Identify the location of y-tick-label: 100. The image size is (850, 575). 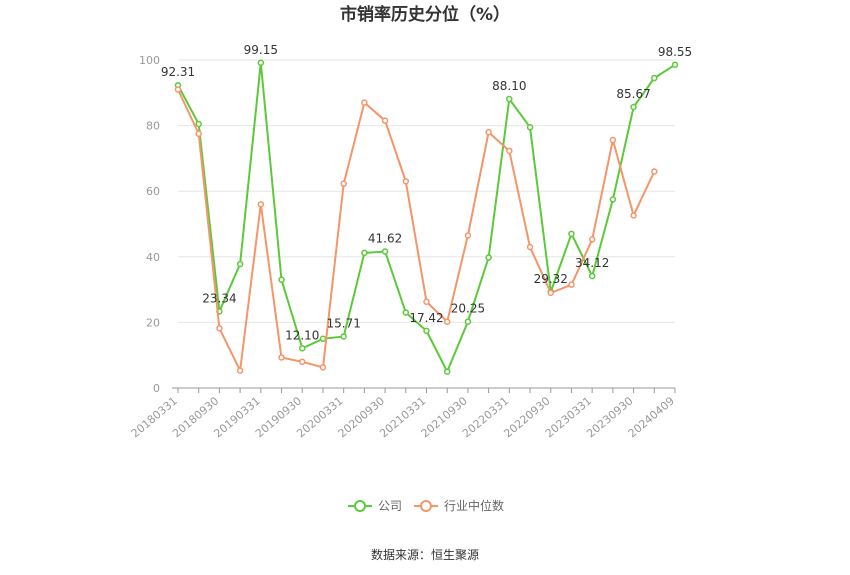
(149, 60).